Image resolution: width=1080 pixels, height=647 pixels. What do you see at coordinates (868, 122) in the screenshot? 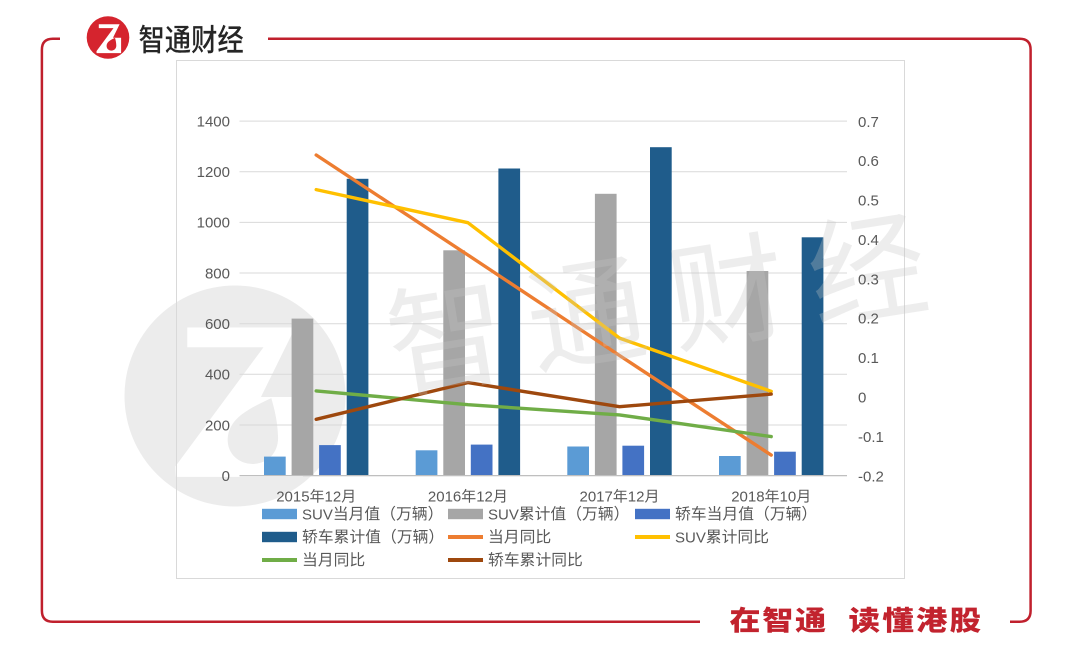
I see `svg-text: 0.7` at bounding box center [868, 122].